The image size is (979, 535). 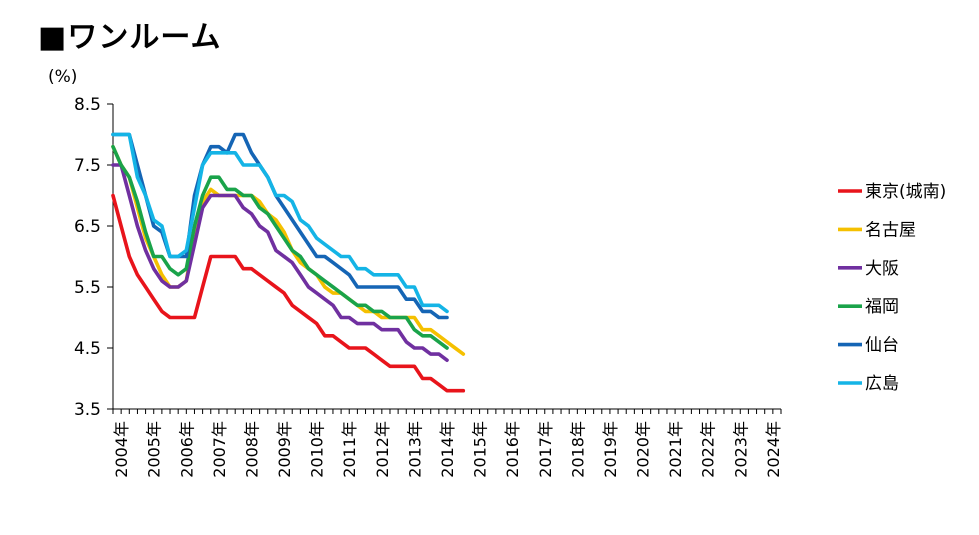 I want to click on x-tick-label: 2024年, so click(x=773, y=449).